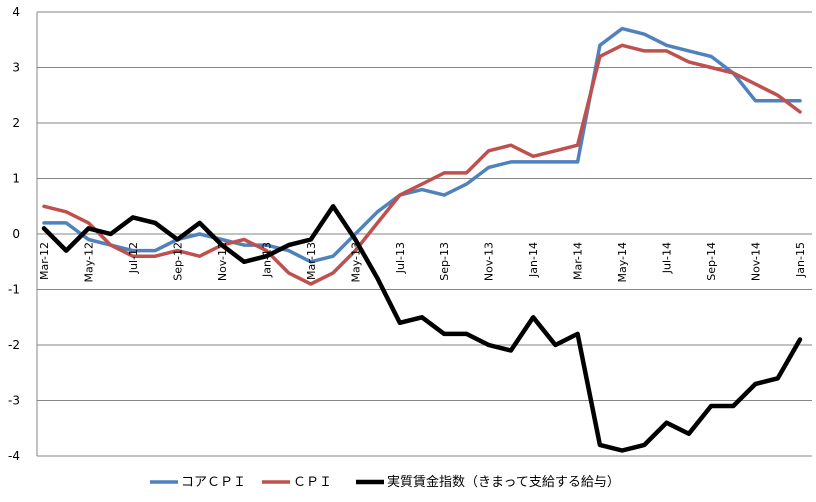 This screenshot has width=816, height=502. What do you see at coordinates (14, 401) in the screenshot?
I see `y-tick-label: -3` at bounding box center [14, 401].